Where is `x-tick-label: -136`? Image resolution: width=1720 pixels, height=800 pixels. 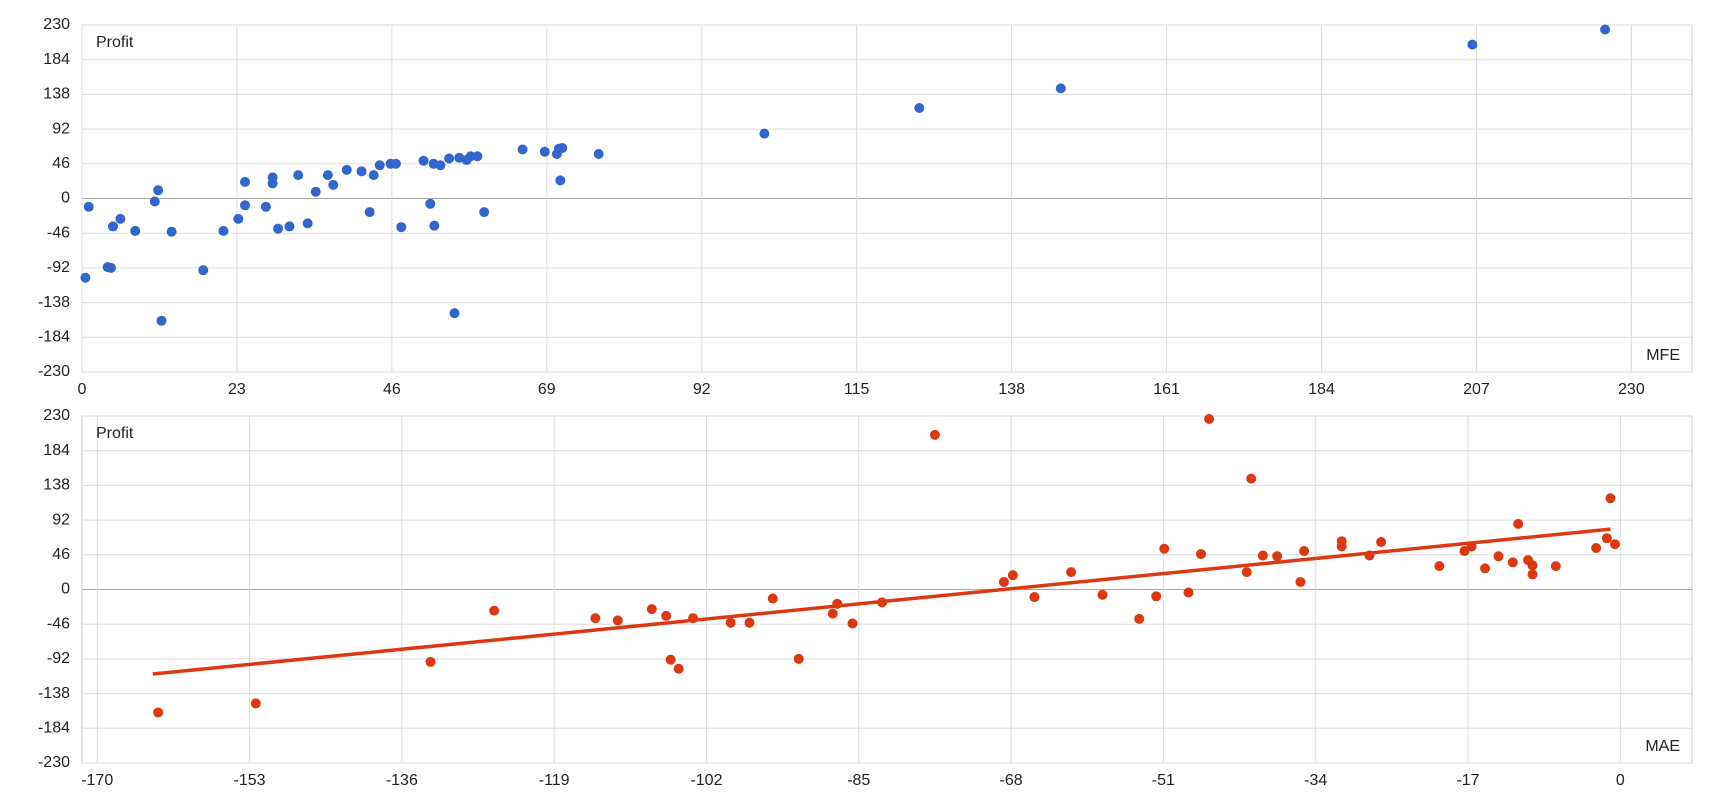
x-tick-label: -136 is located at coordinates (402, 780).